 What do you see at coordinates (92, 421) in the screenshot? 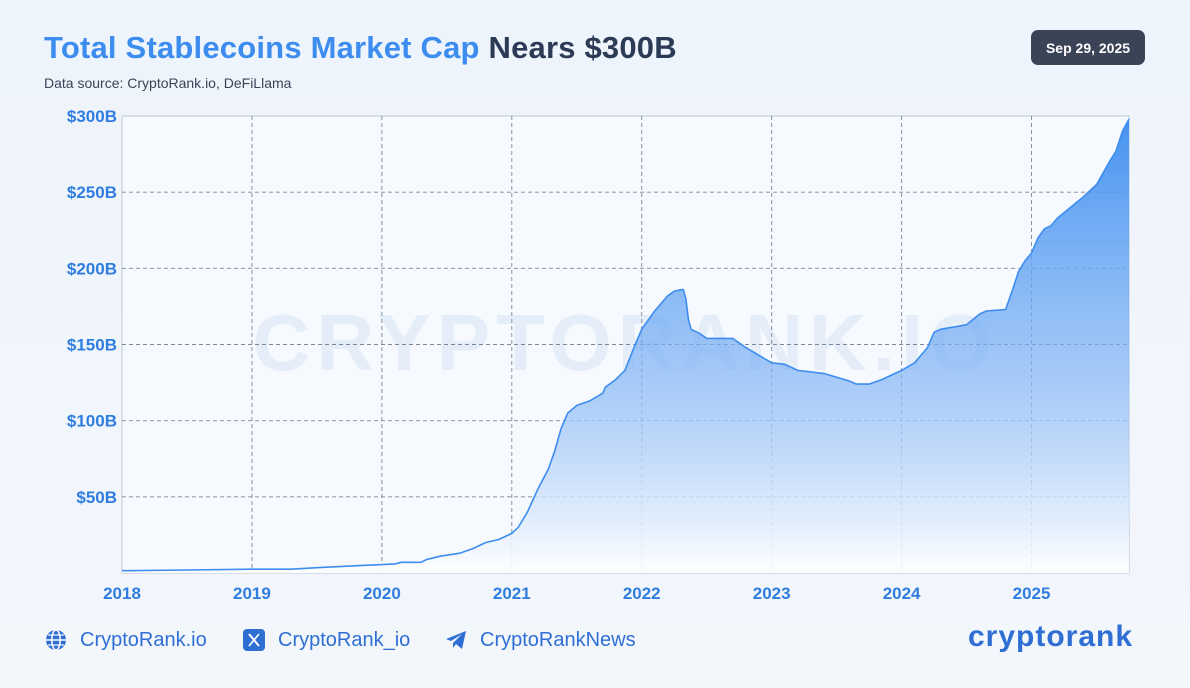
I see `y-tick-label: $100B` at bounding box center [92, 421].